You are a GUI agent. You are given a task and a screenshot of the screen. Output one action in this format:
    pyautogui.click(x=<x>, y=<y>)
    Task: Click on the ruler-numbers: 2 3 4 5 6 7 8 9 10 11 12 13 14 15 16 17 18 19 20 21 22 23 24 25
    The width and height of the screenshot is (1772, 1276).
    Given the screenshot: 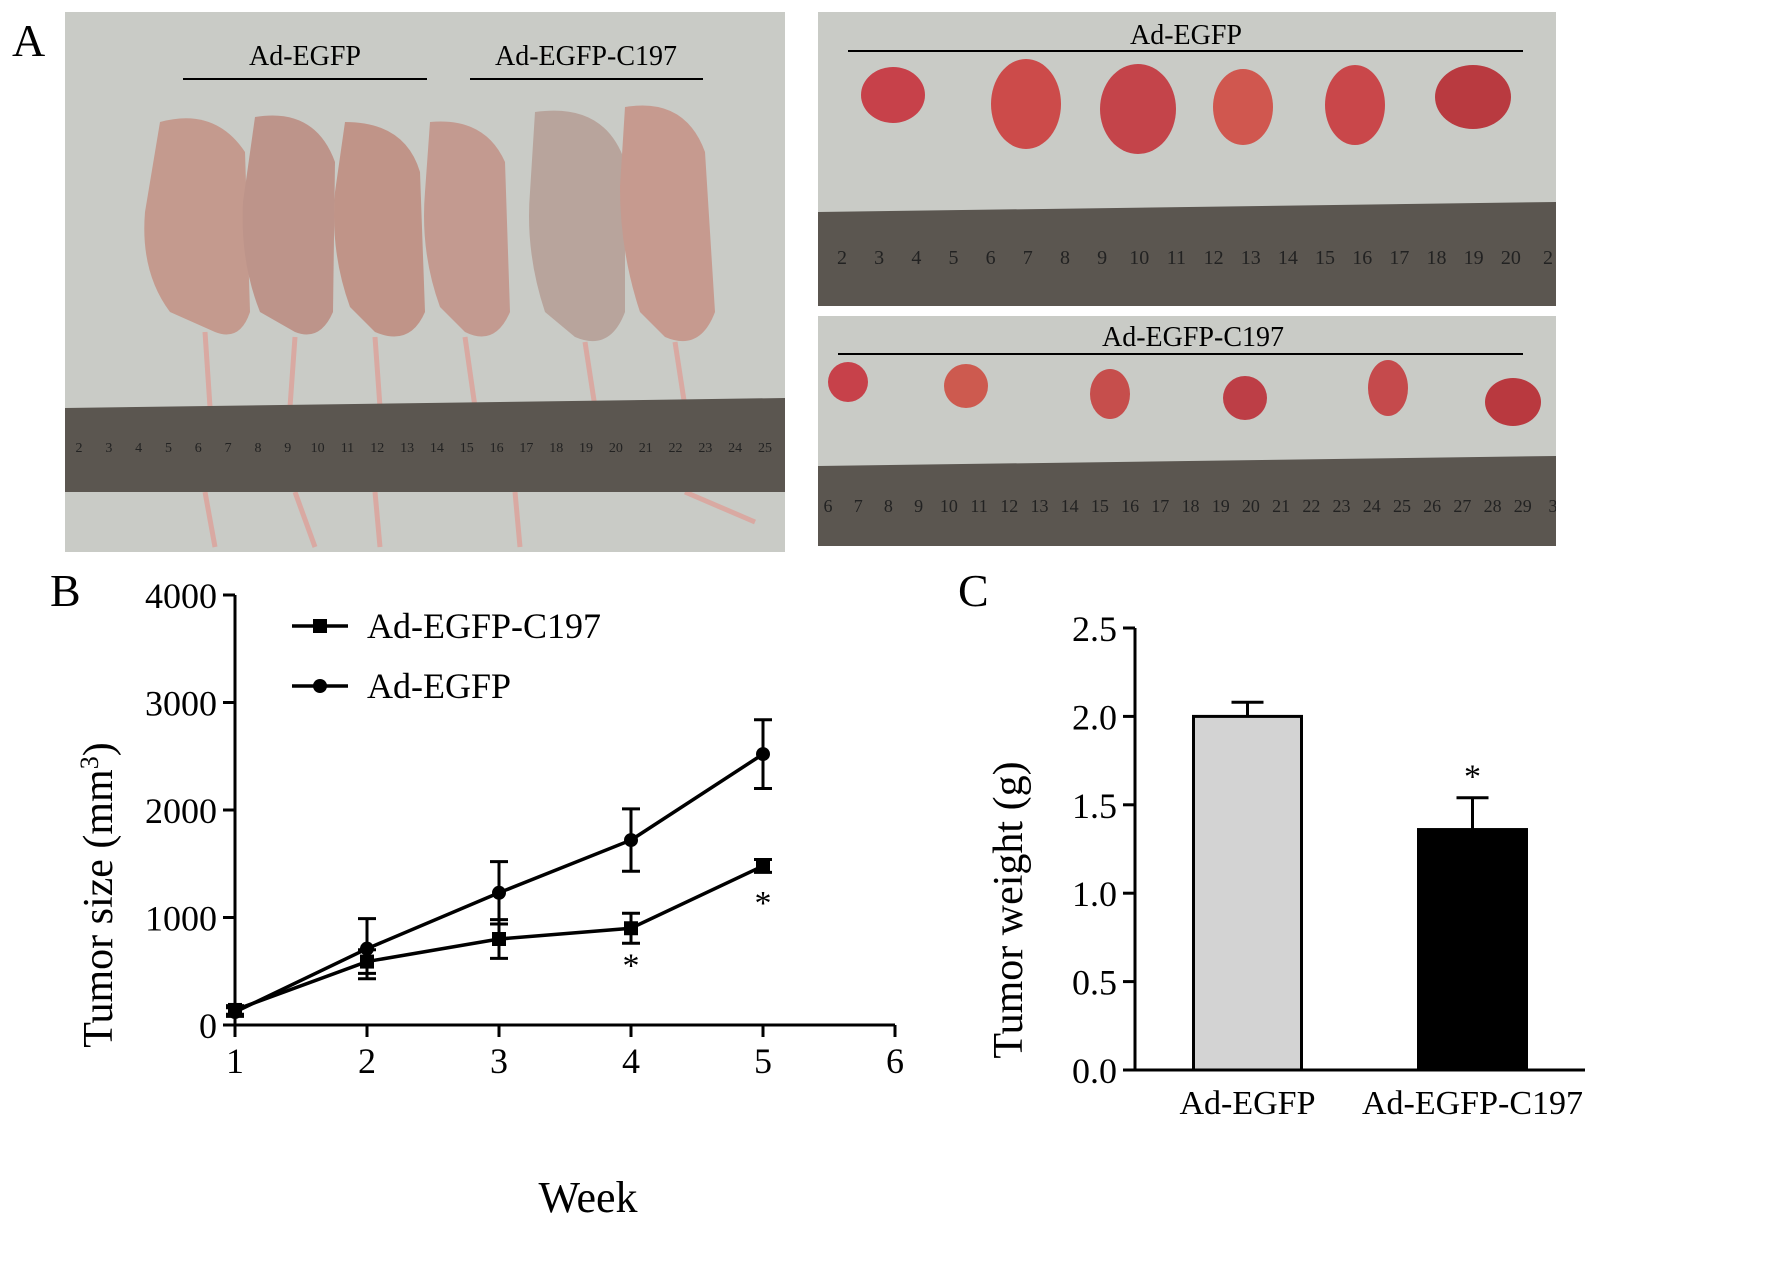 What is the action you would take?
    pyautogui.click(x=424, y=448)
    